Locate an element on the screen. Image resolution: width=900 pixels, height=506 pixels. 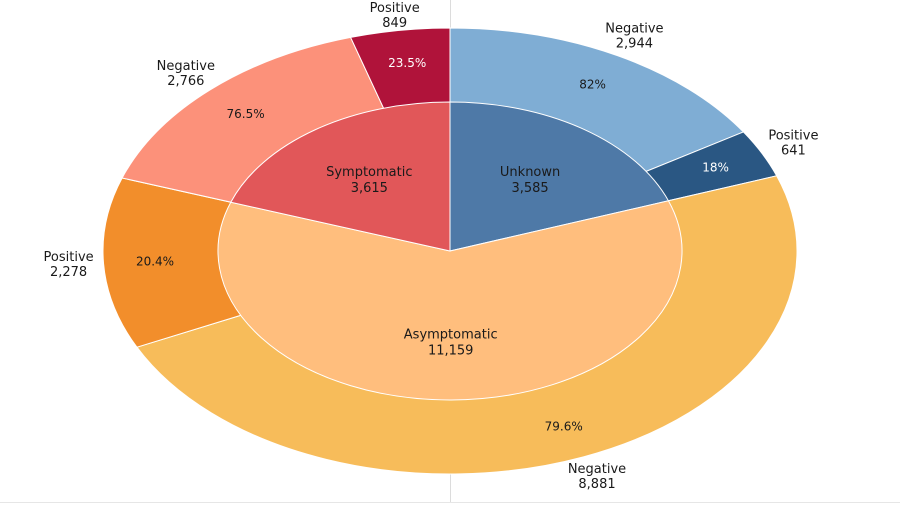
inner-slice-unknown is located at coordinates (559, 176).